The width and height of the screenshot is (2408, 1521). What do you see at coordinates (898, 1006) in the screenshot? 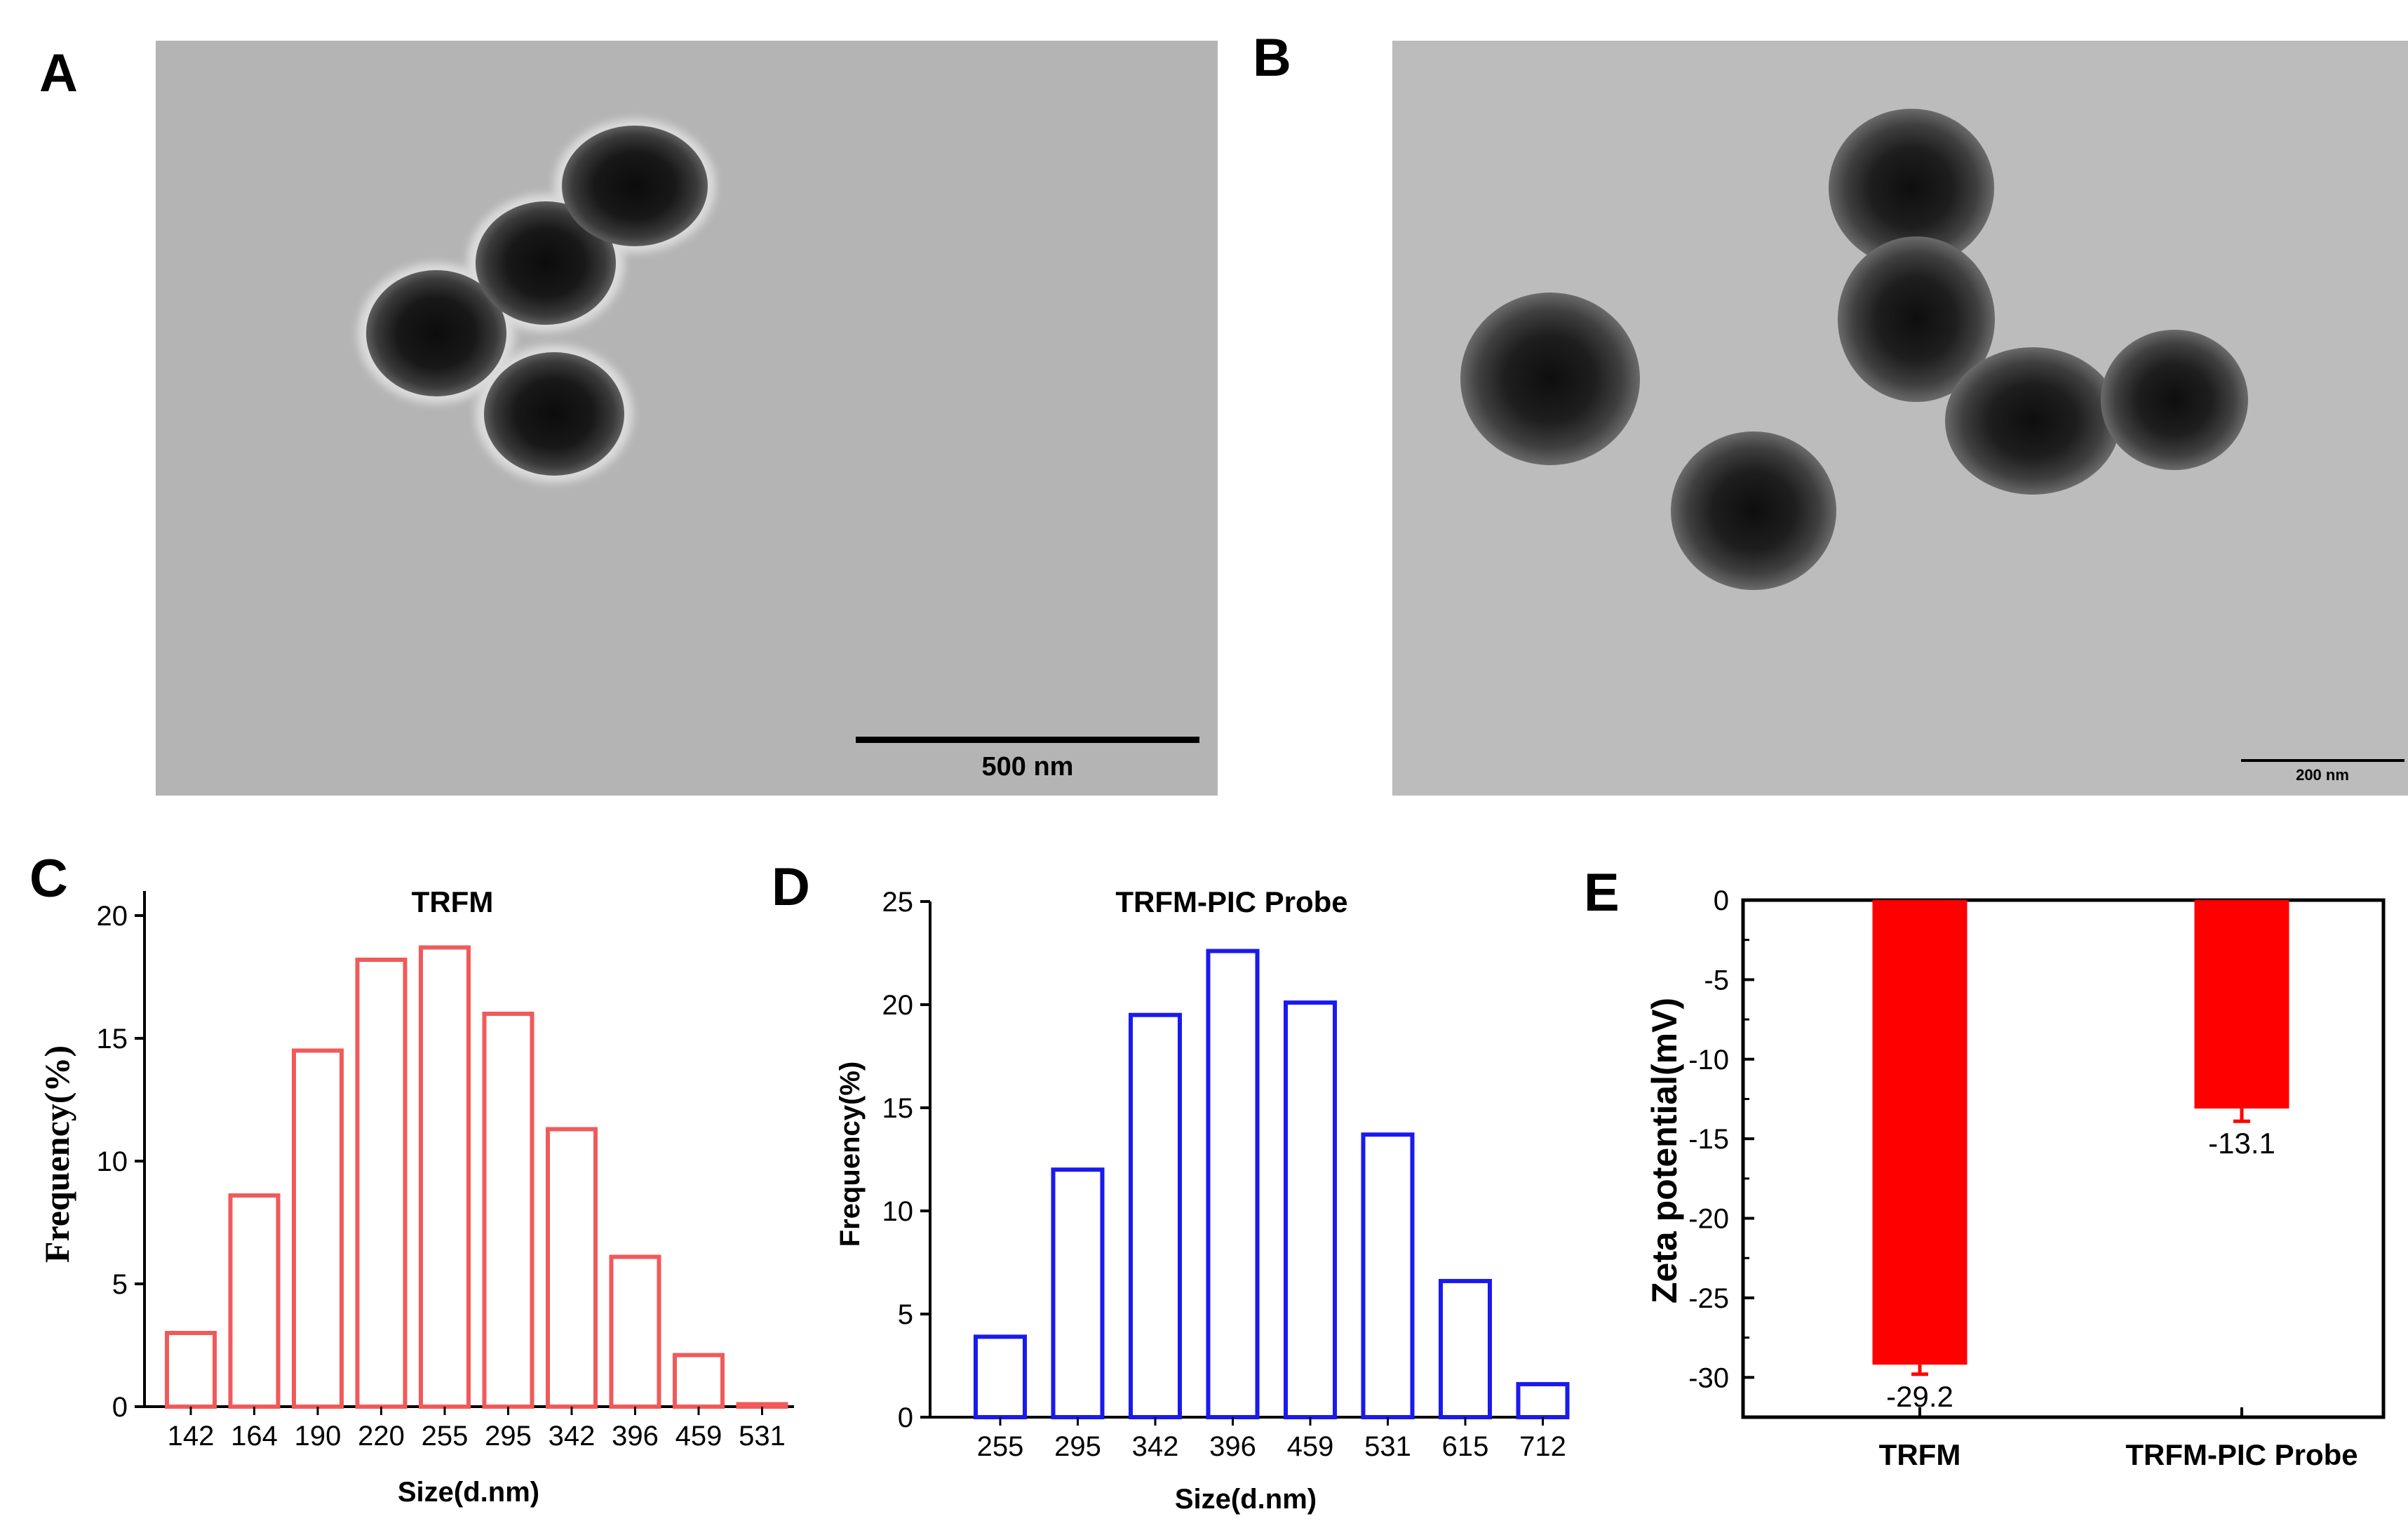
I see `chart-d-y-tick-label: 20` at bounding box center [898, 1006].